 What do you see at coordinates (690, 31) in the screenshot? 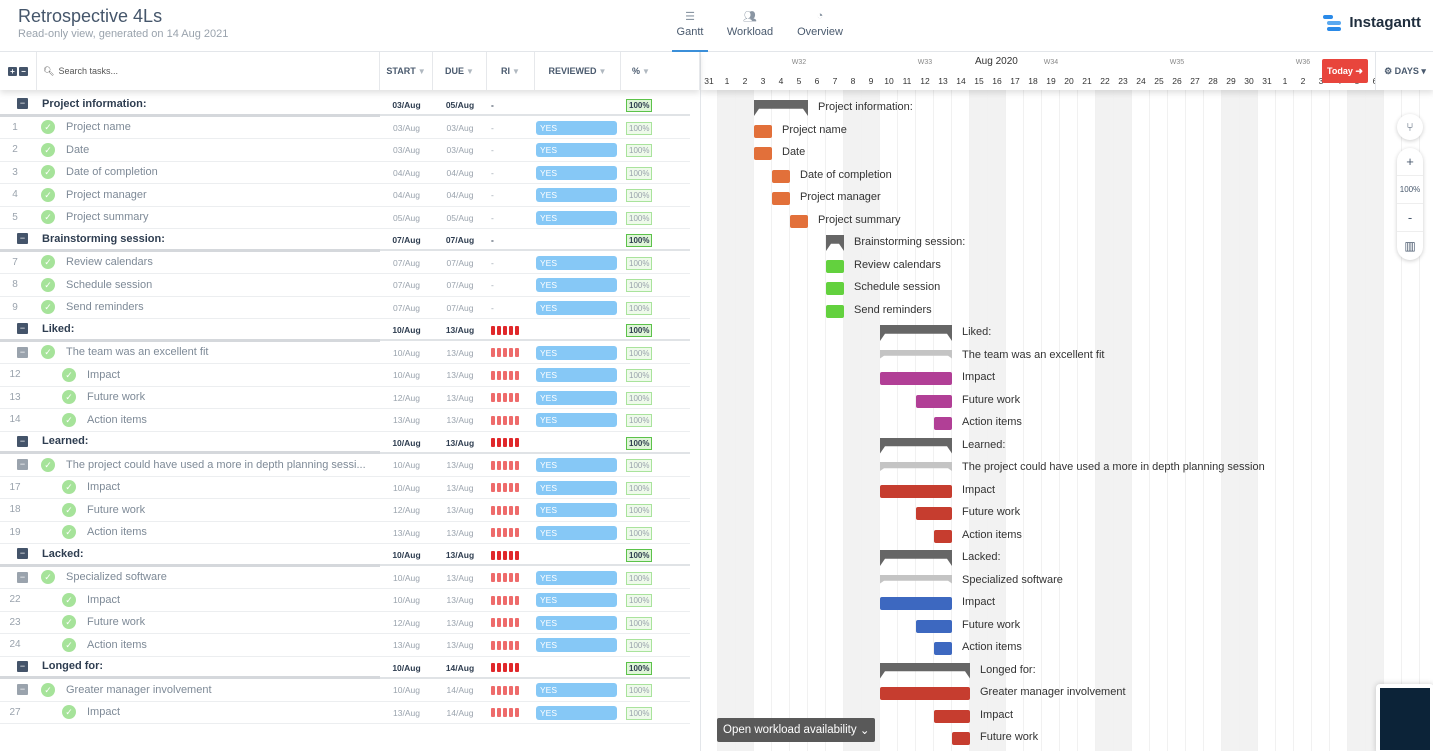
I see `tab-gantt: ☰ Gantt` at bounding box center [690, 31].